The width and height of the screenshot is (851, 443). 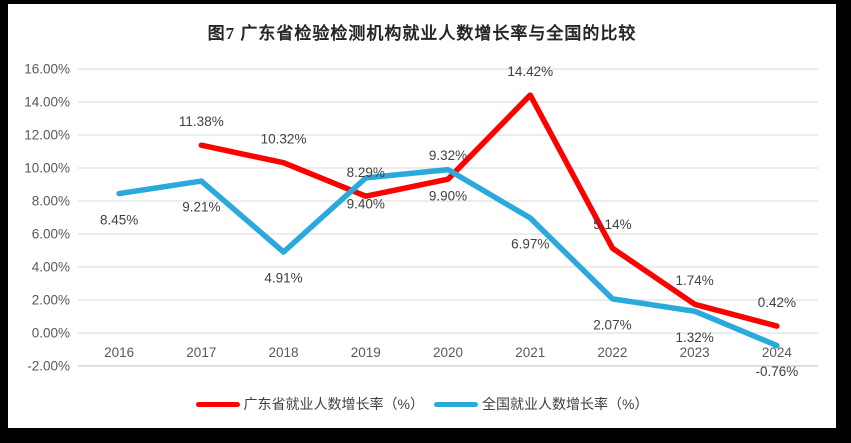 What do you see at coordinates (777, 352) in the screenshot?
I see `svg-text: 2024` at bounding box center [777, 352].